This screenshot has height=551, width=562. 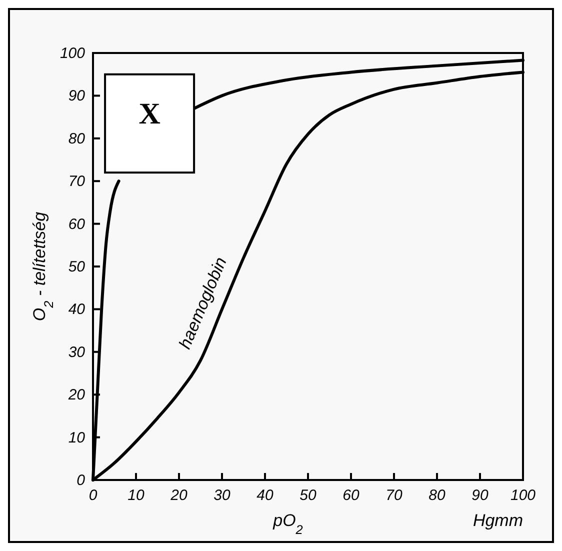 What do you see at coordinates (77, 181) in the screenshot?
I see `y-tick-label: 70` at bounding box center [77, 181].